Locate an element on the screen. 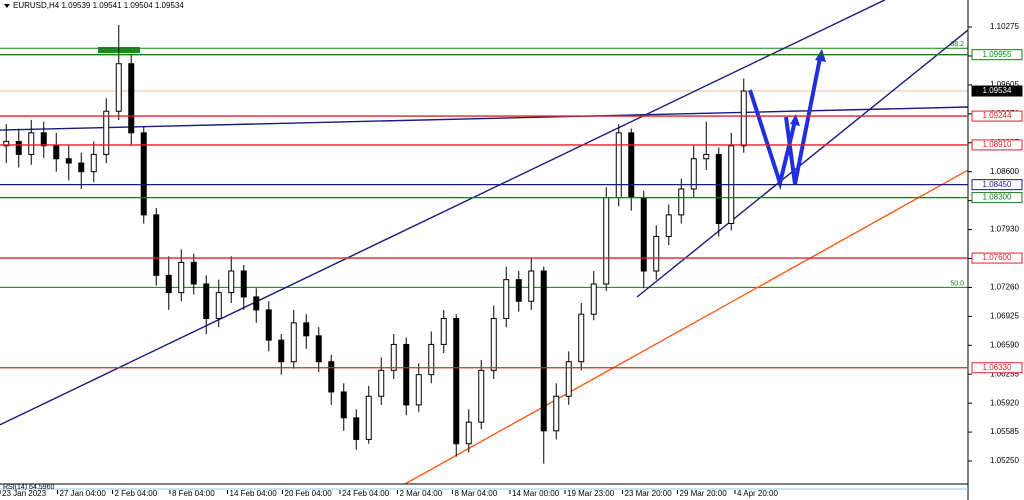 This screenshot has height=500, width=1024. level-label: 1.09955 is located at coordinates (997, 54).